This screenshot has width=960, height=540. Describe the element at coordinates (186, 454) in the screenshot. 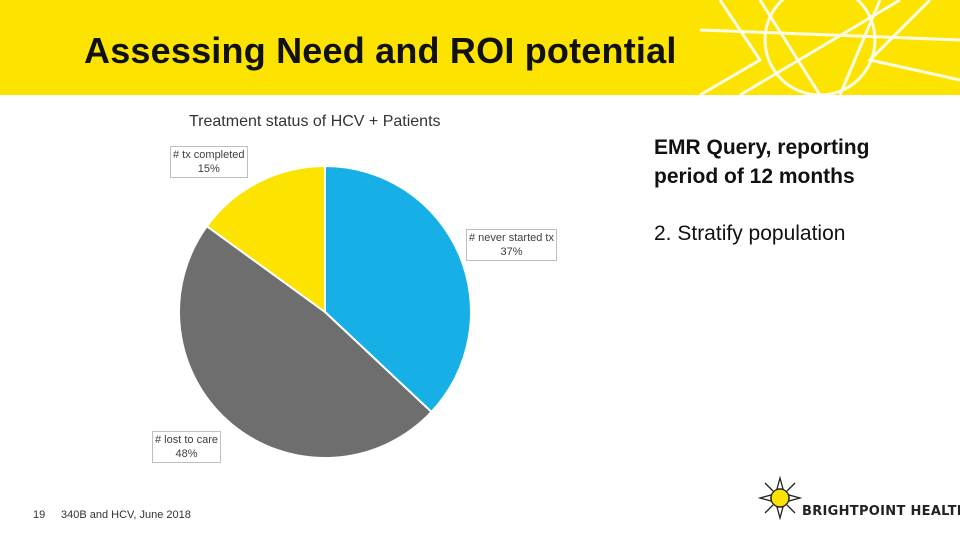

I see `slice-label-percent: 48%` at that location.